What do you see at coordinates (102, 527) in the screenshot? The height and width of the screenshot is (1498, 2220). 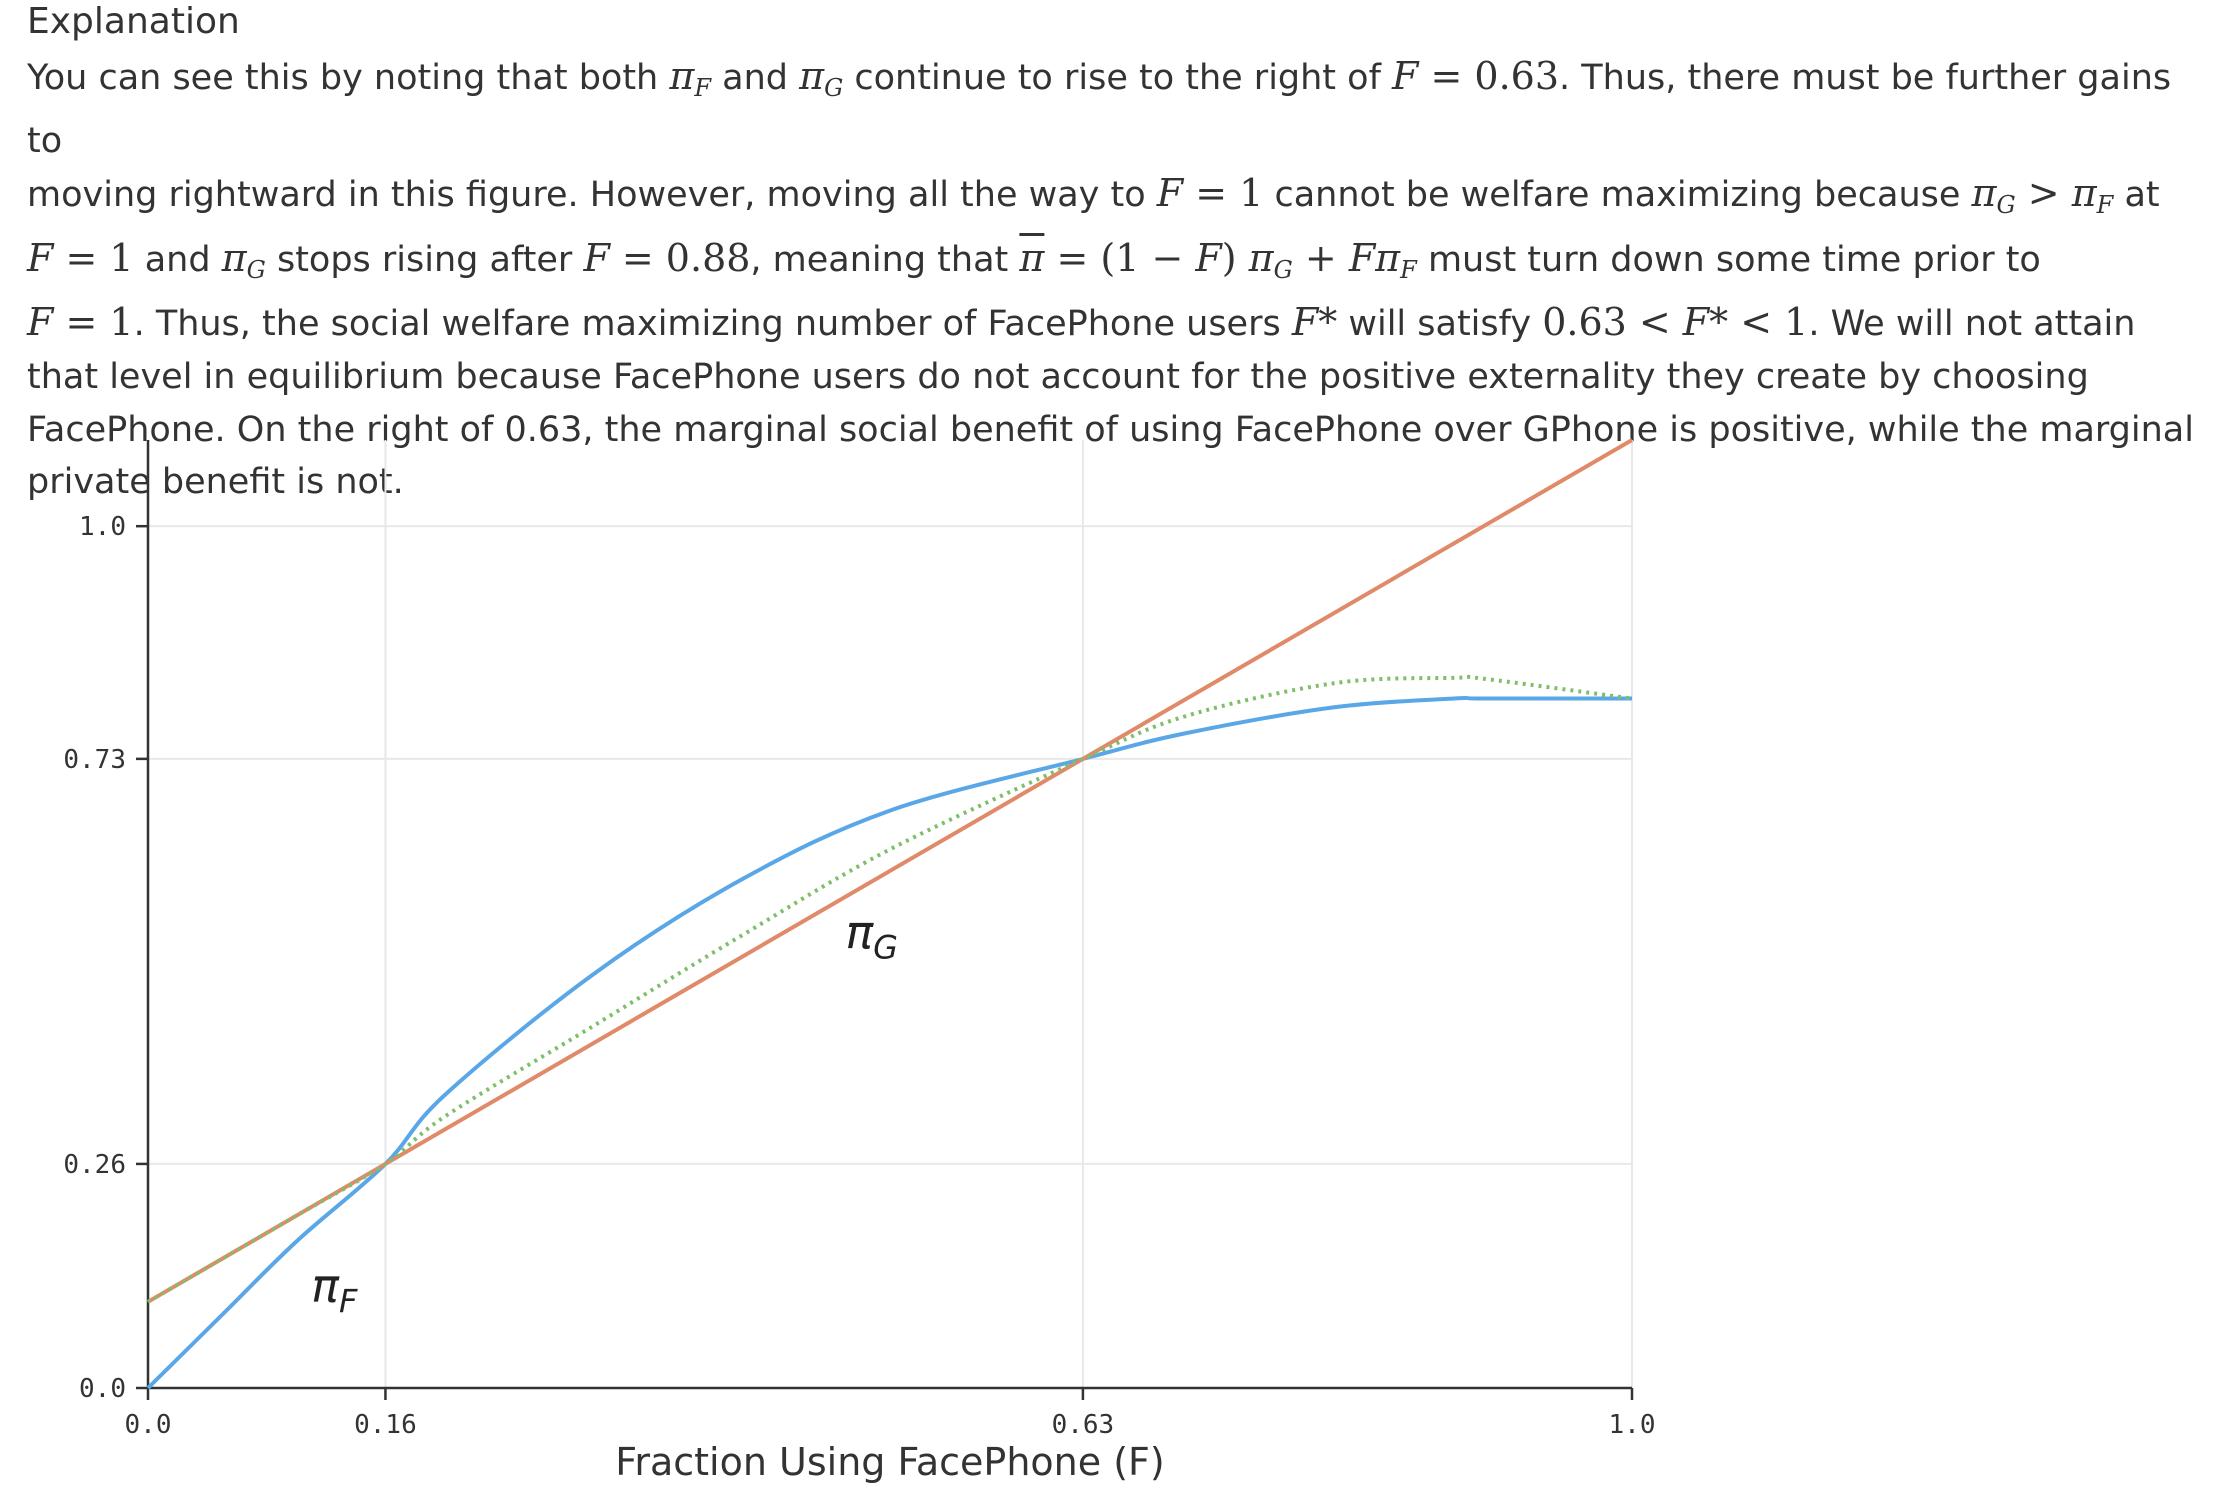 I see `y-tick-label: 1.0` at bounding box center [102, 527].